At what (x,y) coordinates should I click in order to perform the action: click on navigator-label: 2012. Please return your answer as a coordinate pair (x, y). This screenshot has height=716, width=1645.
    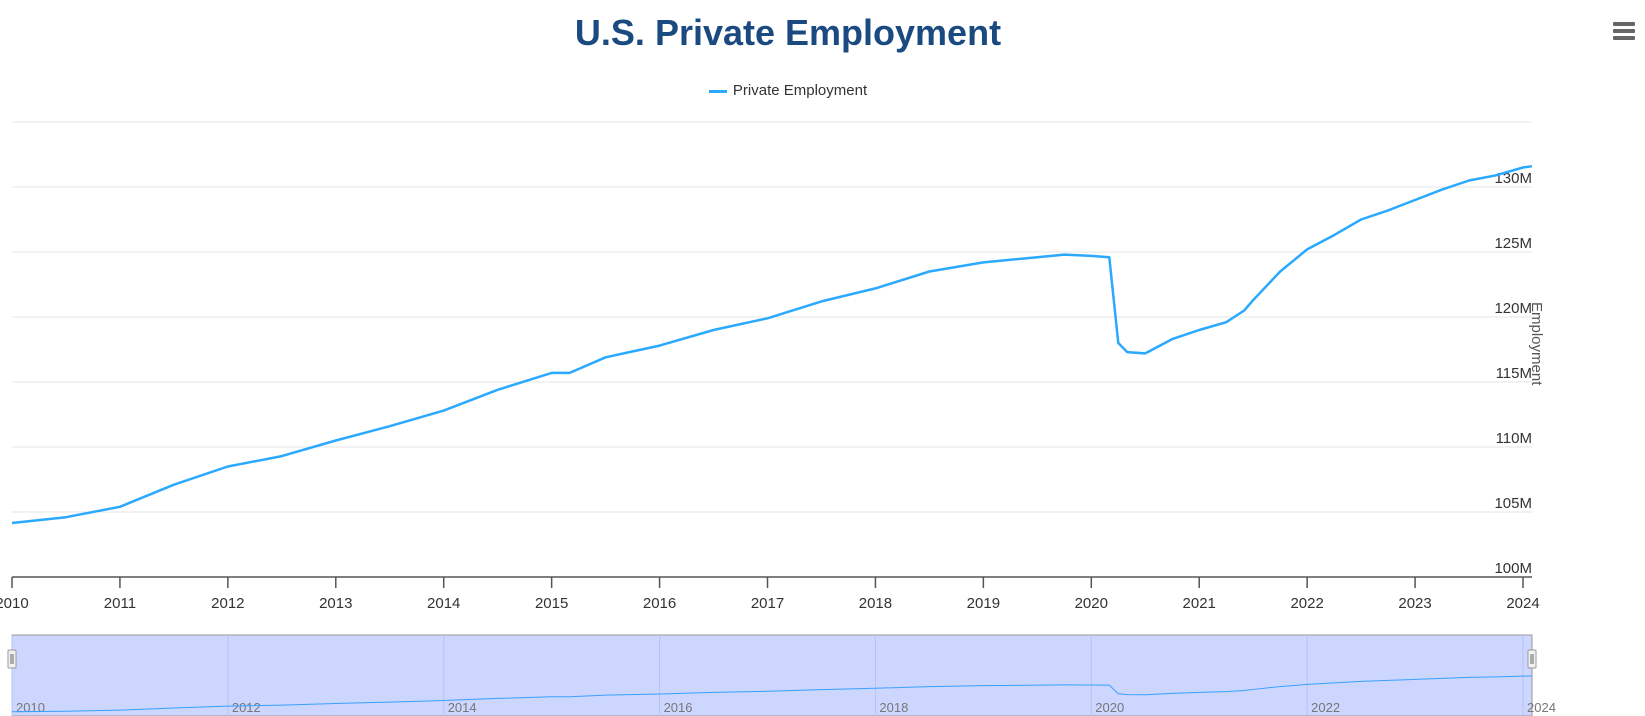
    Looking at the image, I should click on (246, 707).